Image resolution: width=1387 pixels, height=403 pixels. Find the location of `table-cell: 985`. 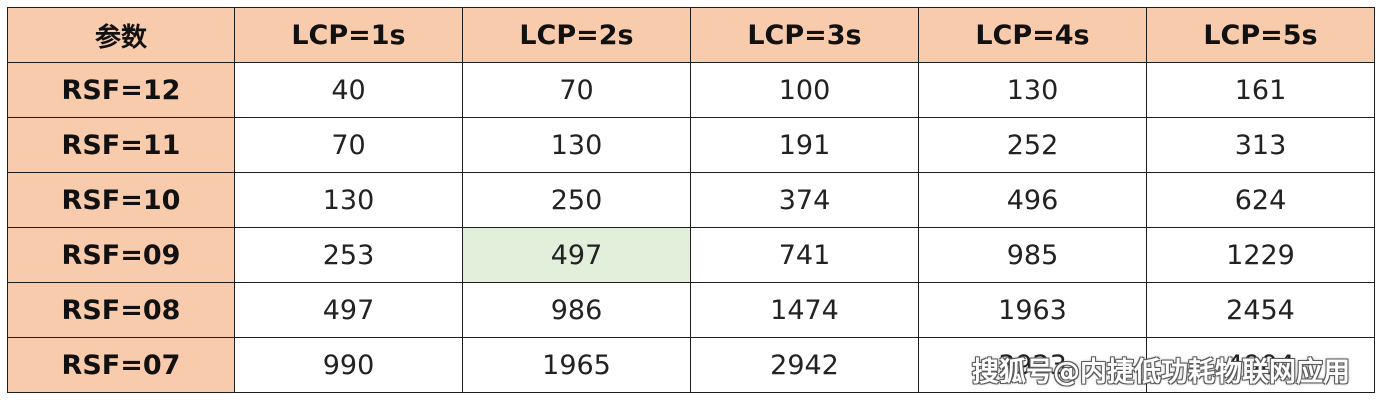

table-cell: 985 is located at coordinates (1032, 255).